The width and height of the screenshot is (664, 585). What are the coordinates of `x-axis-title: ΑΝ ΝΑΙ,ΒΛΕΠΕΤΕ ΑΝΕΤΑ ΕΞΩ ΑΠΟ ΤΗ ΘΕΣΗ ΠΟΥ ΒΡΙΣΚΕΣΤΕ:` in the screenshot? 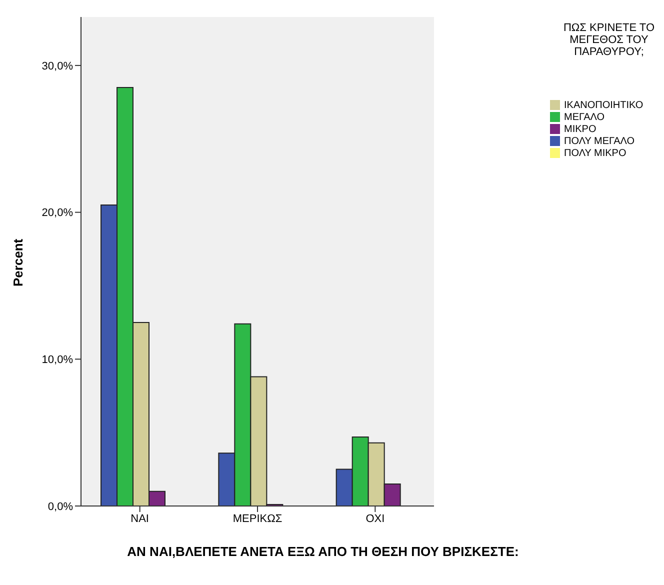 It's located at (323, 551).